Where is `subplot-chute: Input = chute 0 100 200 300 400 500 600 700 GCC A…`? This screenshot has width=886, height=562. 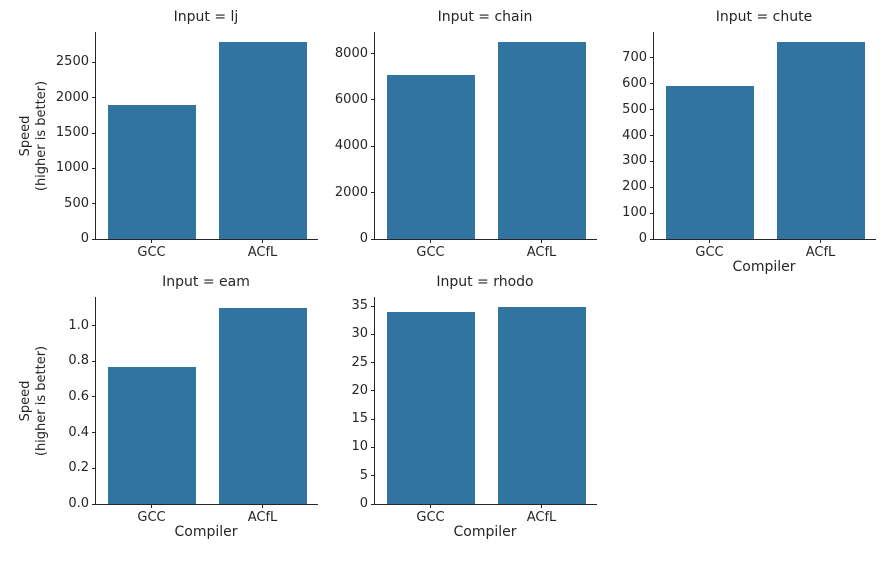 subplot-chute: Input = chute 0 100 200 300 400 500 600 700 GCC A… is located at coordinates (749, 142).